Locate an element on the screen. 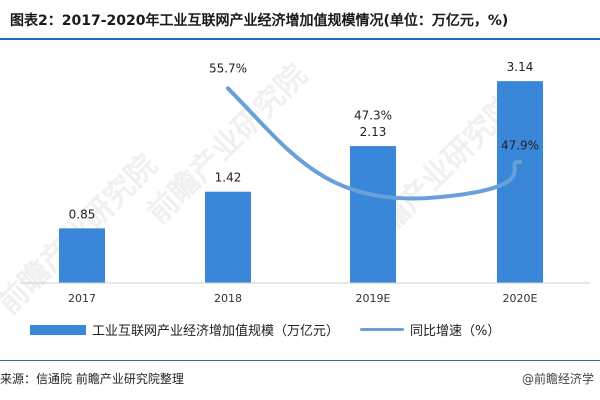 The width and height of the screenshot is (600, 400). legend-swatch-line is located at coordinates (382, 329).